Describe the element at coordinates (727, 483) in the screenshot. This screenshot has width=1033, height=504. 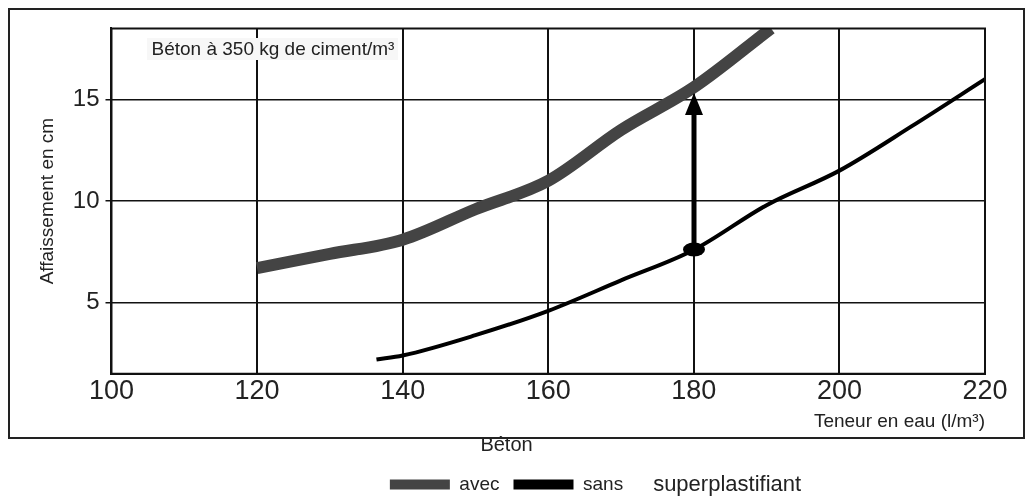
I see `text: superplastifiant` at that location.